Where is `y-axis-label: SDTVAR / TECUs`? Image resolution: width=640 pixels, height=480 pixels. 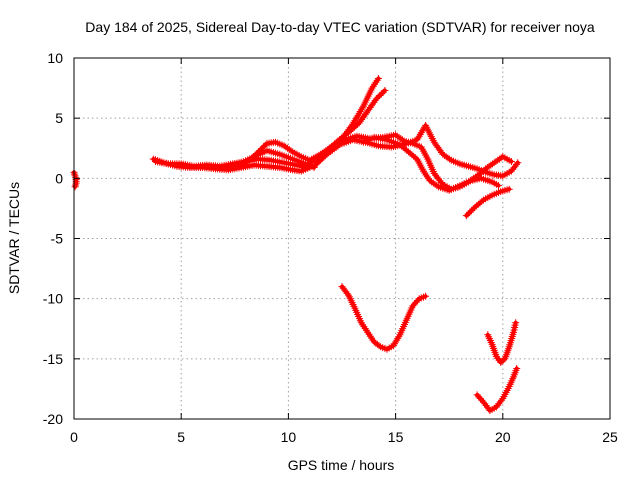 y-axis-label: SDTVAR / TECUs is located at coordinates (14, 238).